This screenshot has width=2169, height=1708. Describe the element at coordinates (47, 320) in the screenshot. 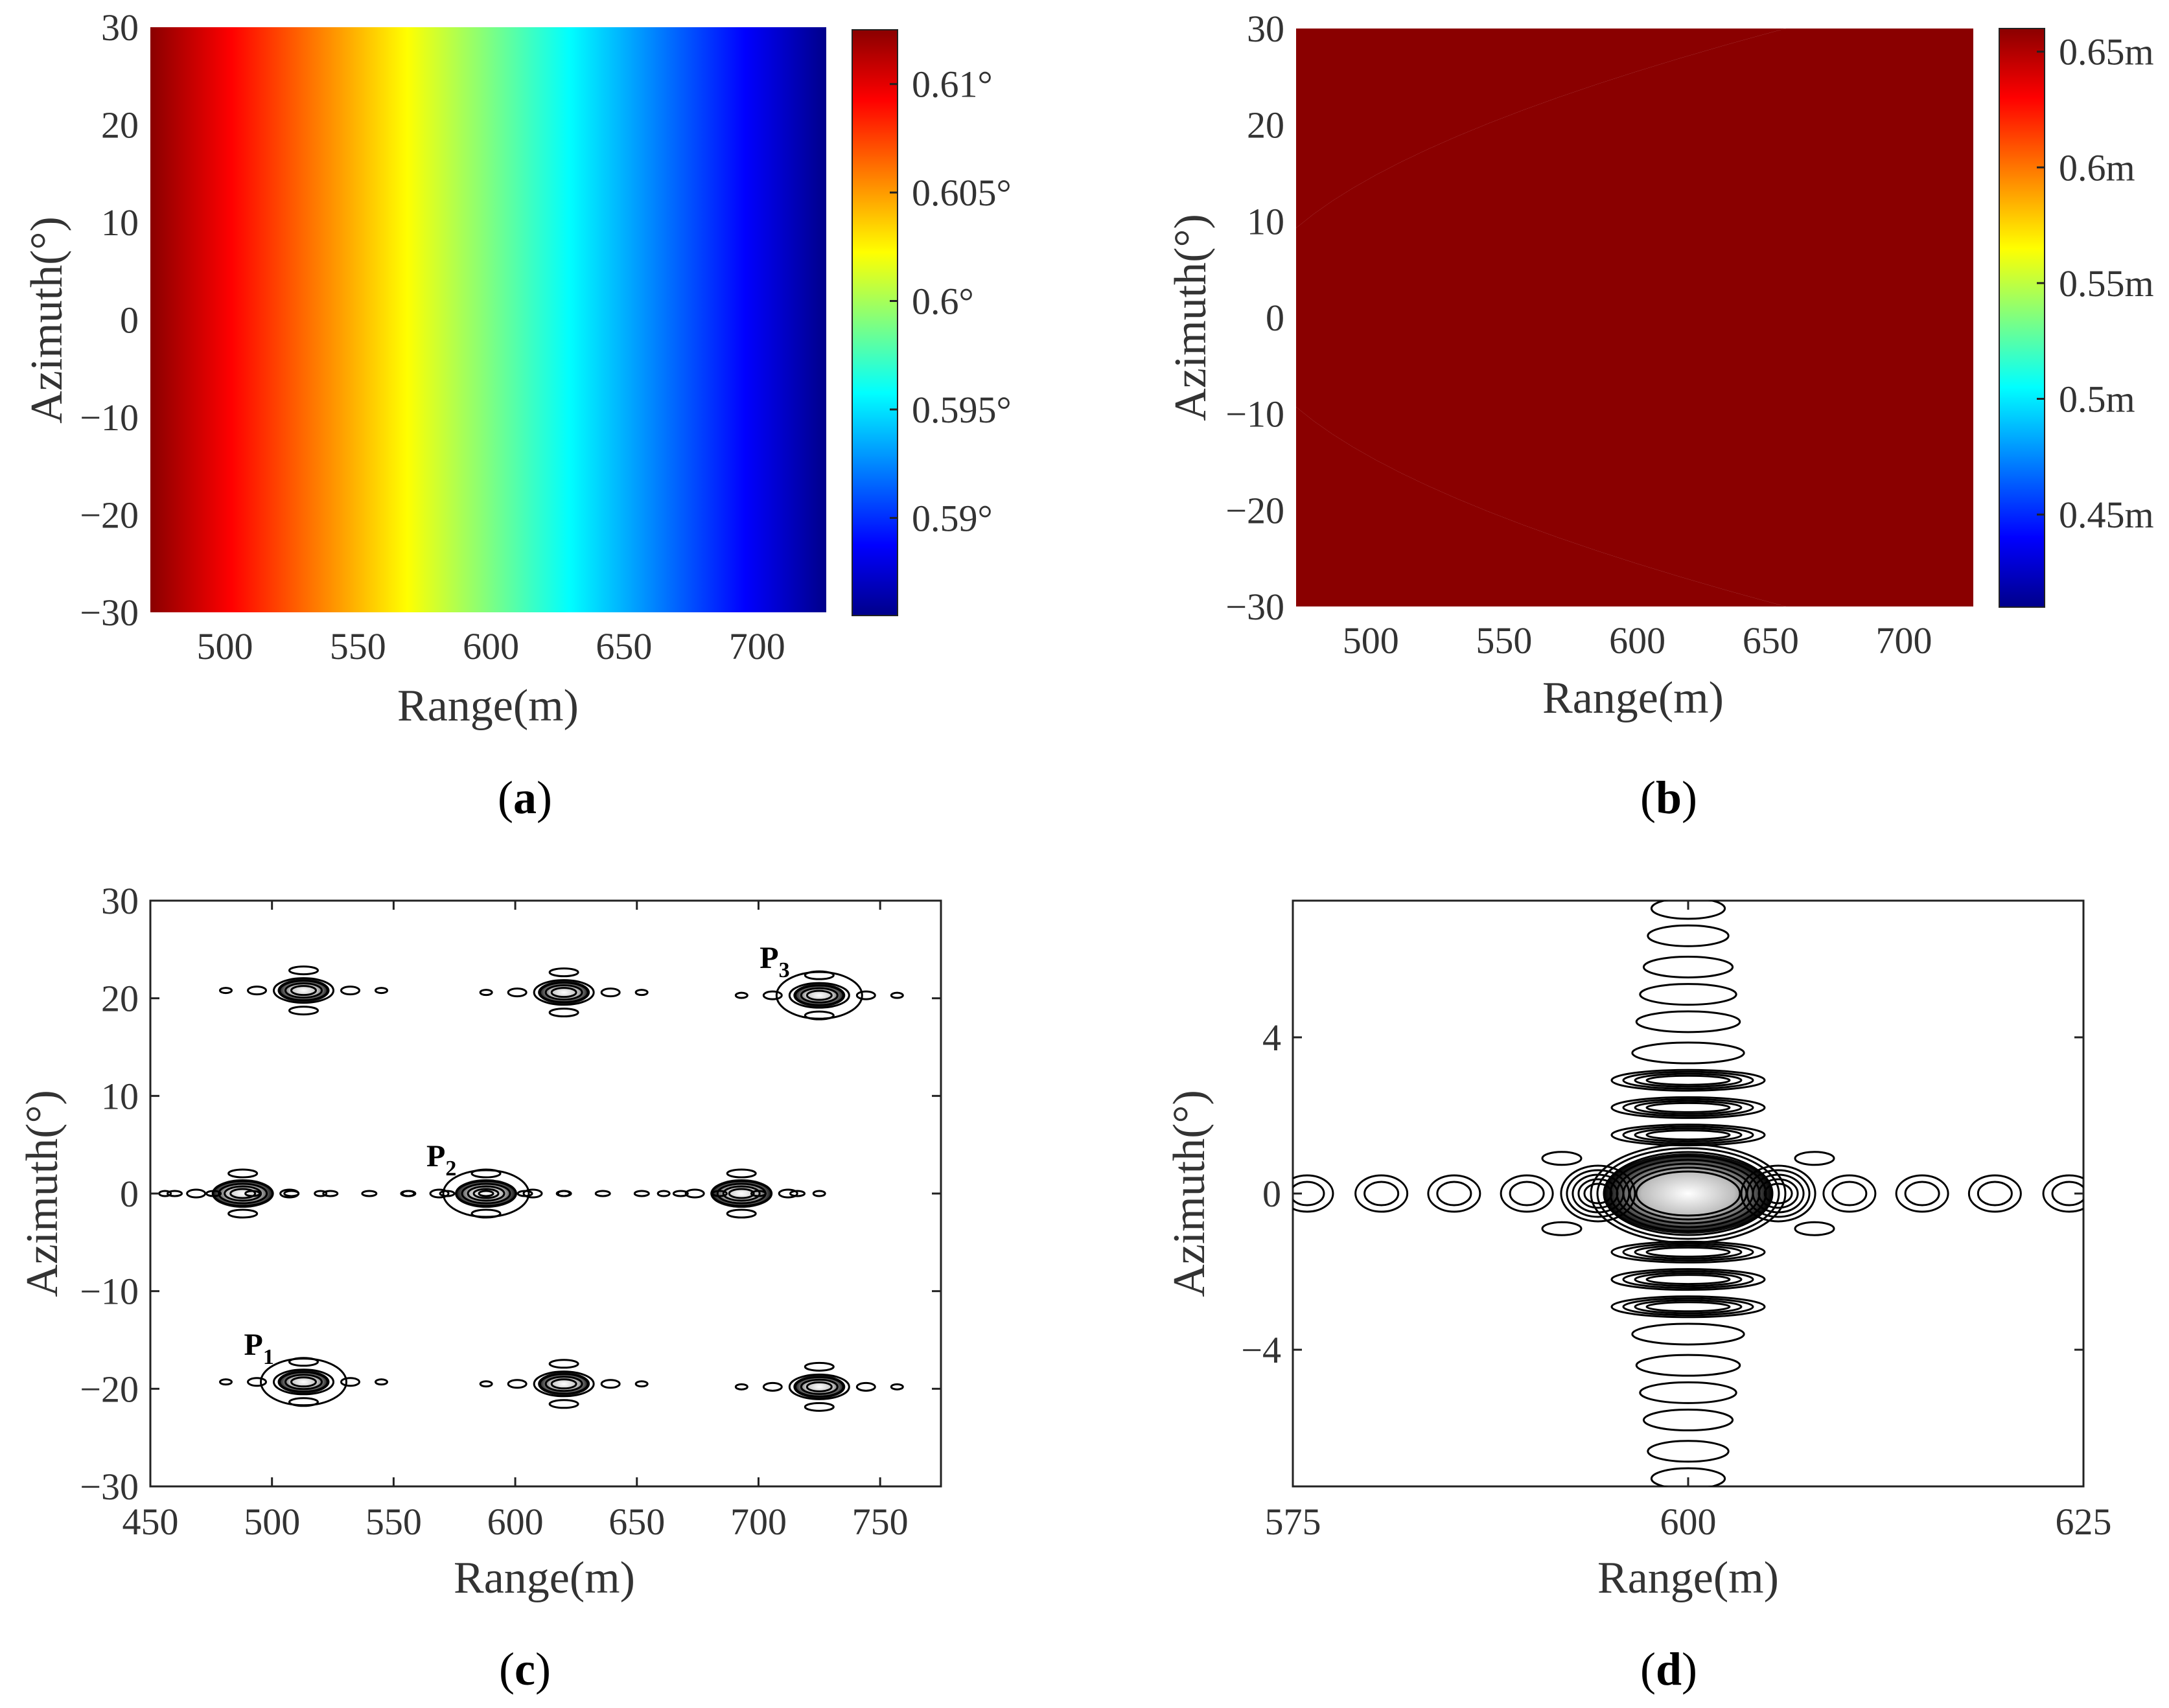

I see `panel-a-ylabel: Azimuth(°)` at that location.